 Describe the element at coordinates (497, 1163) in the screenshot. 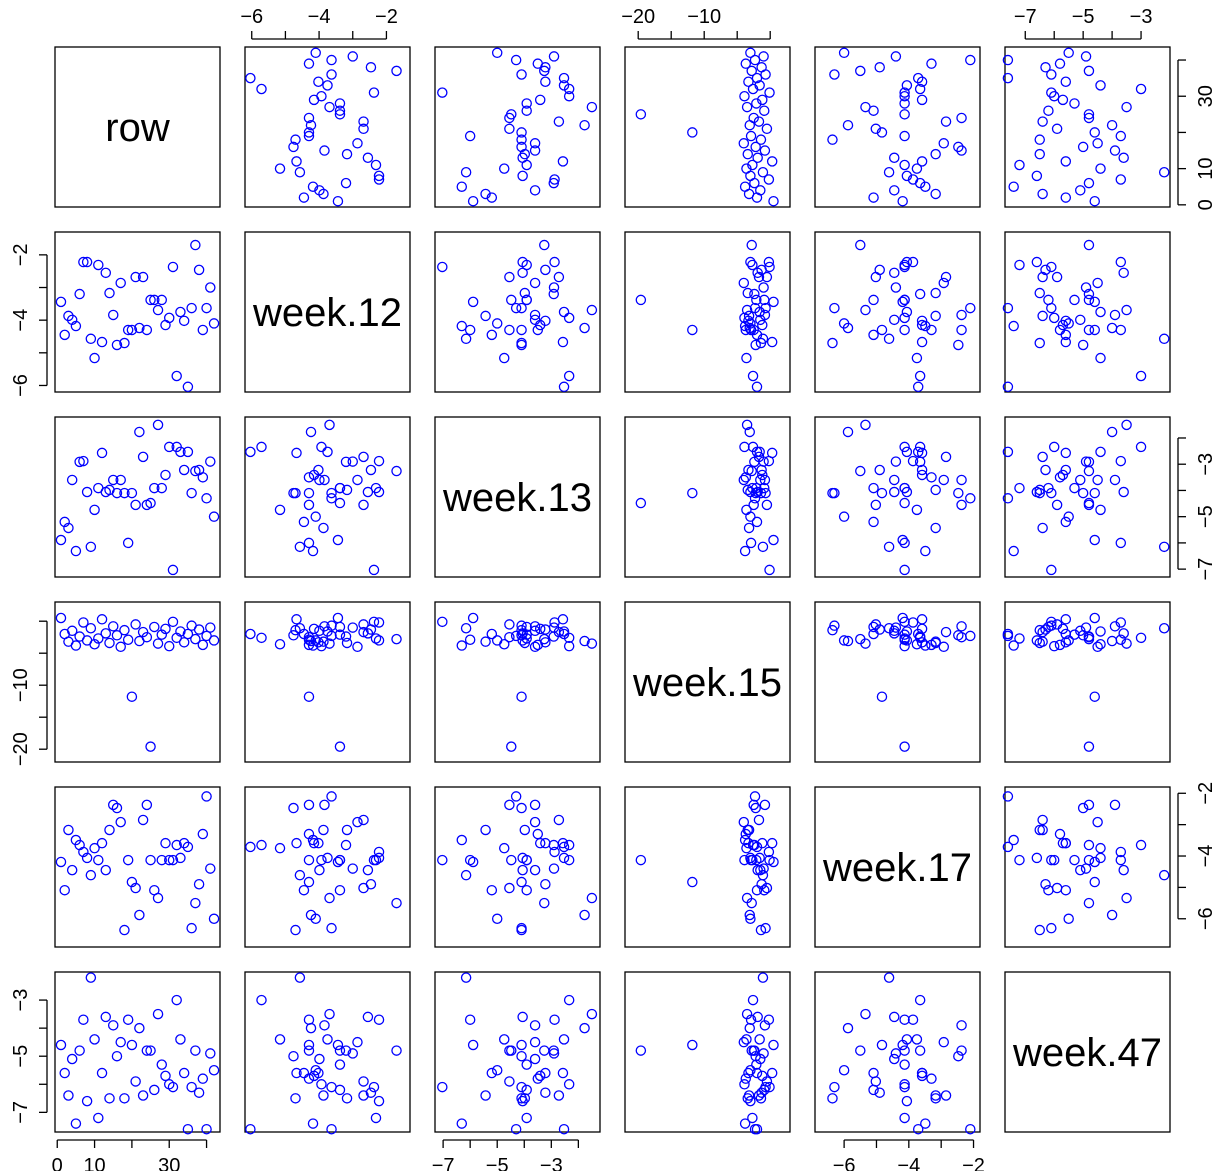

I see `x-tick-label: −5` at that location.